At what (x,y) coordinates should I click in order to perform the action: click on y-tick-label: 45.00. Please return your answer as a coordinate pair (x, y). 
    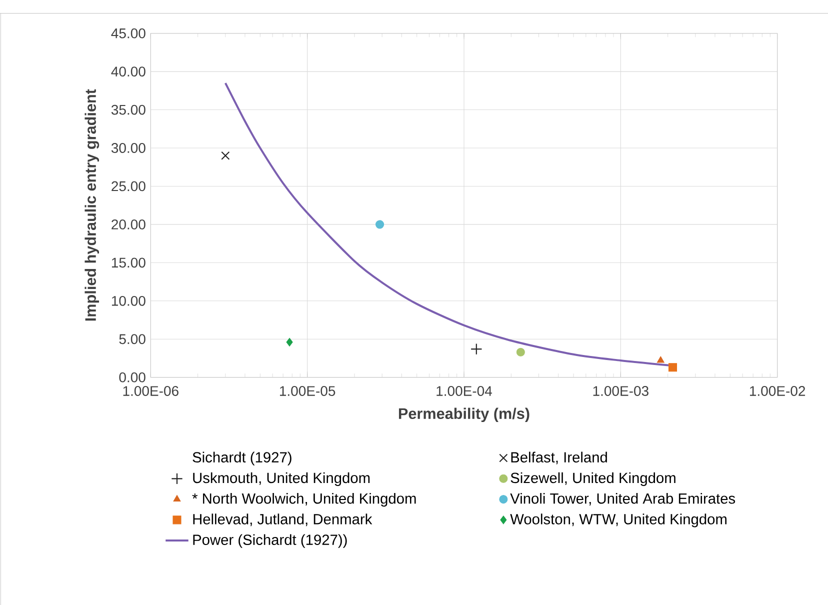
    Looking at the image, I should click on (128, 33).